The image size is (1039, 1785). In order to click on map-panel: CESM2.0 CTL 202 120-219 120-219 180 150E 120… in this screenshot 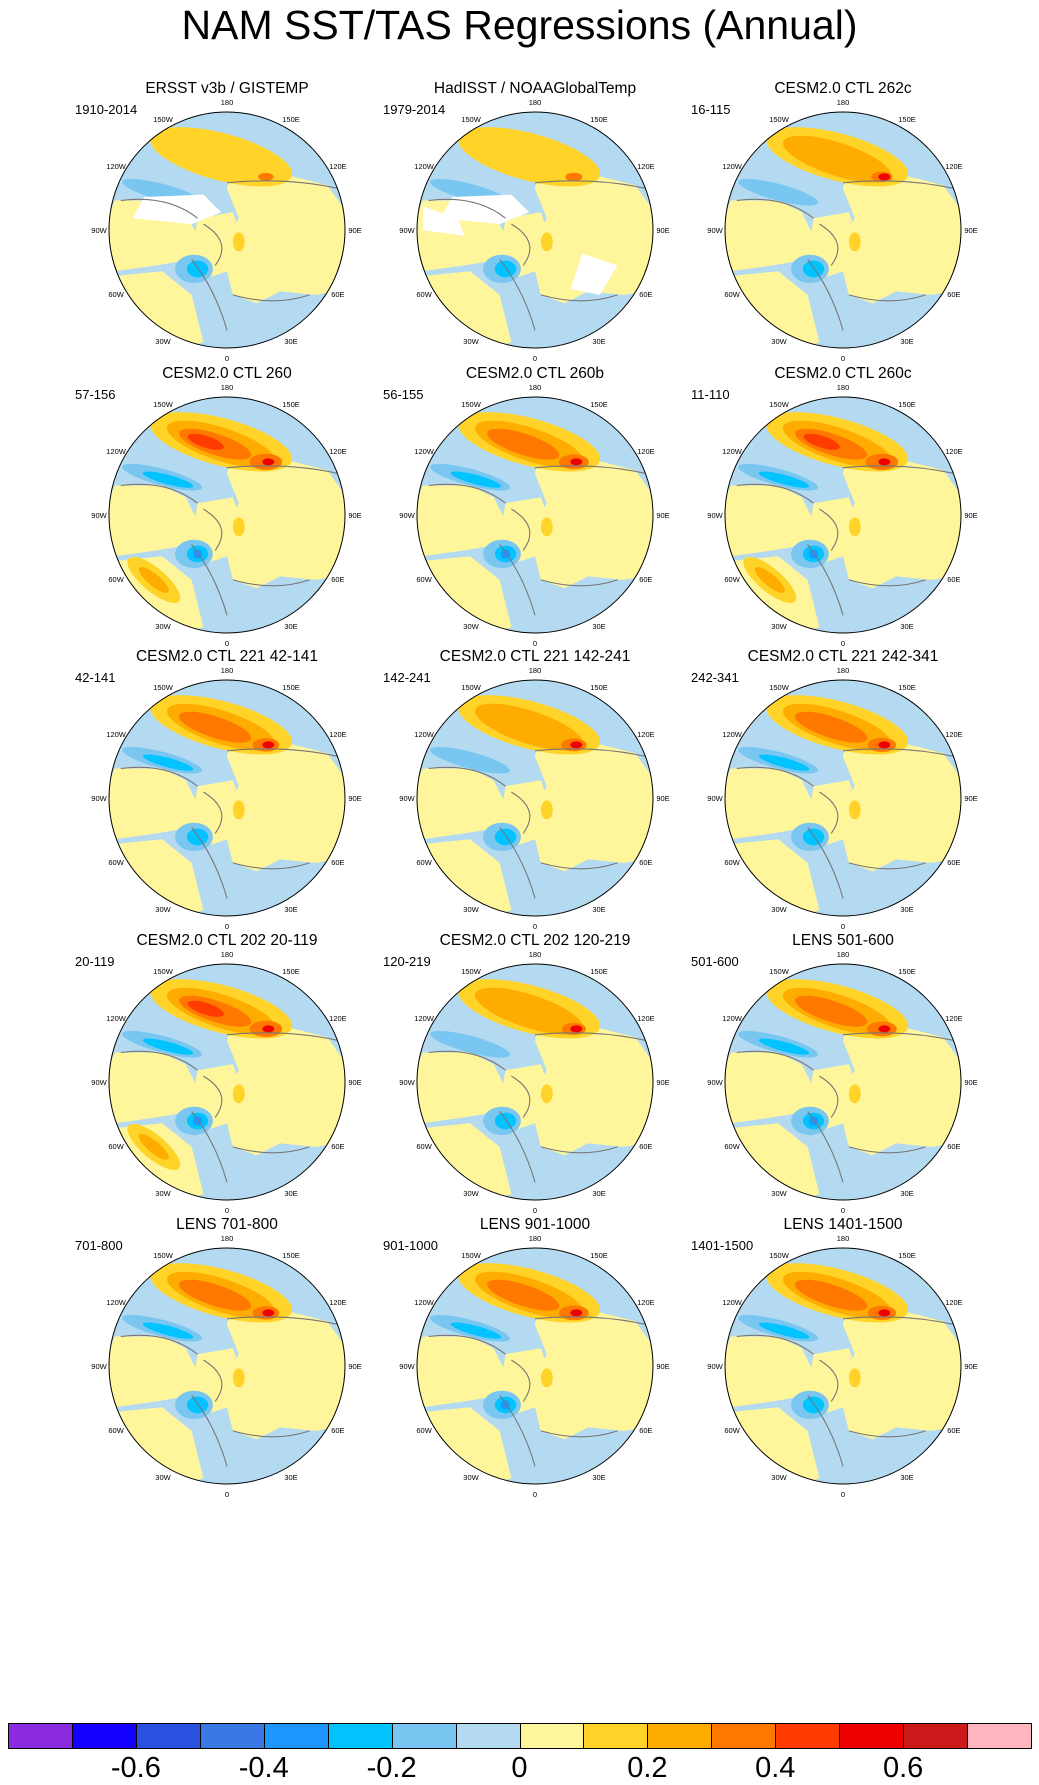, I will do `click(535, 1091)`.